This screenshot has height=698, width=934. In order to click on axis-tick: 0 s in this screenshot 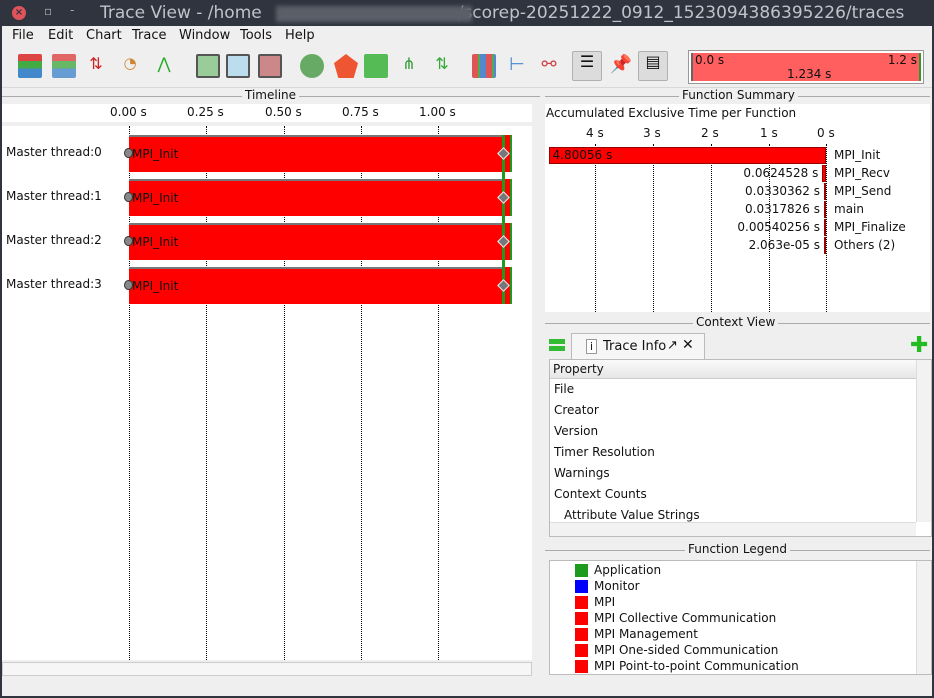, I will do `click(826, 133)`.